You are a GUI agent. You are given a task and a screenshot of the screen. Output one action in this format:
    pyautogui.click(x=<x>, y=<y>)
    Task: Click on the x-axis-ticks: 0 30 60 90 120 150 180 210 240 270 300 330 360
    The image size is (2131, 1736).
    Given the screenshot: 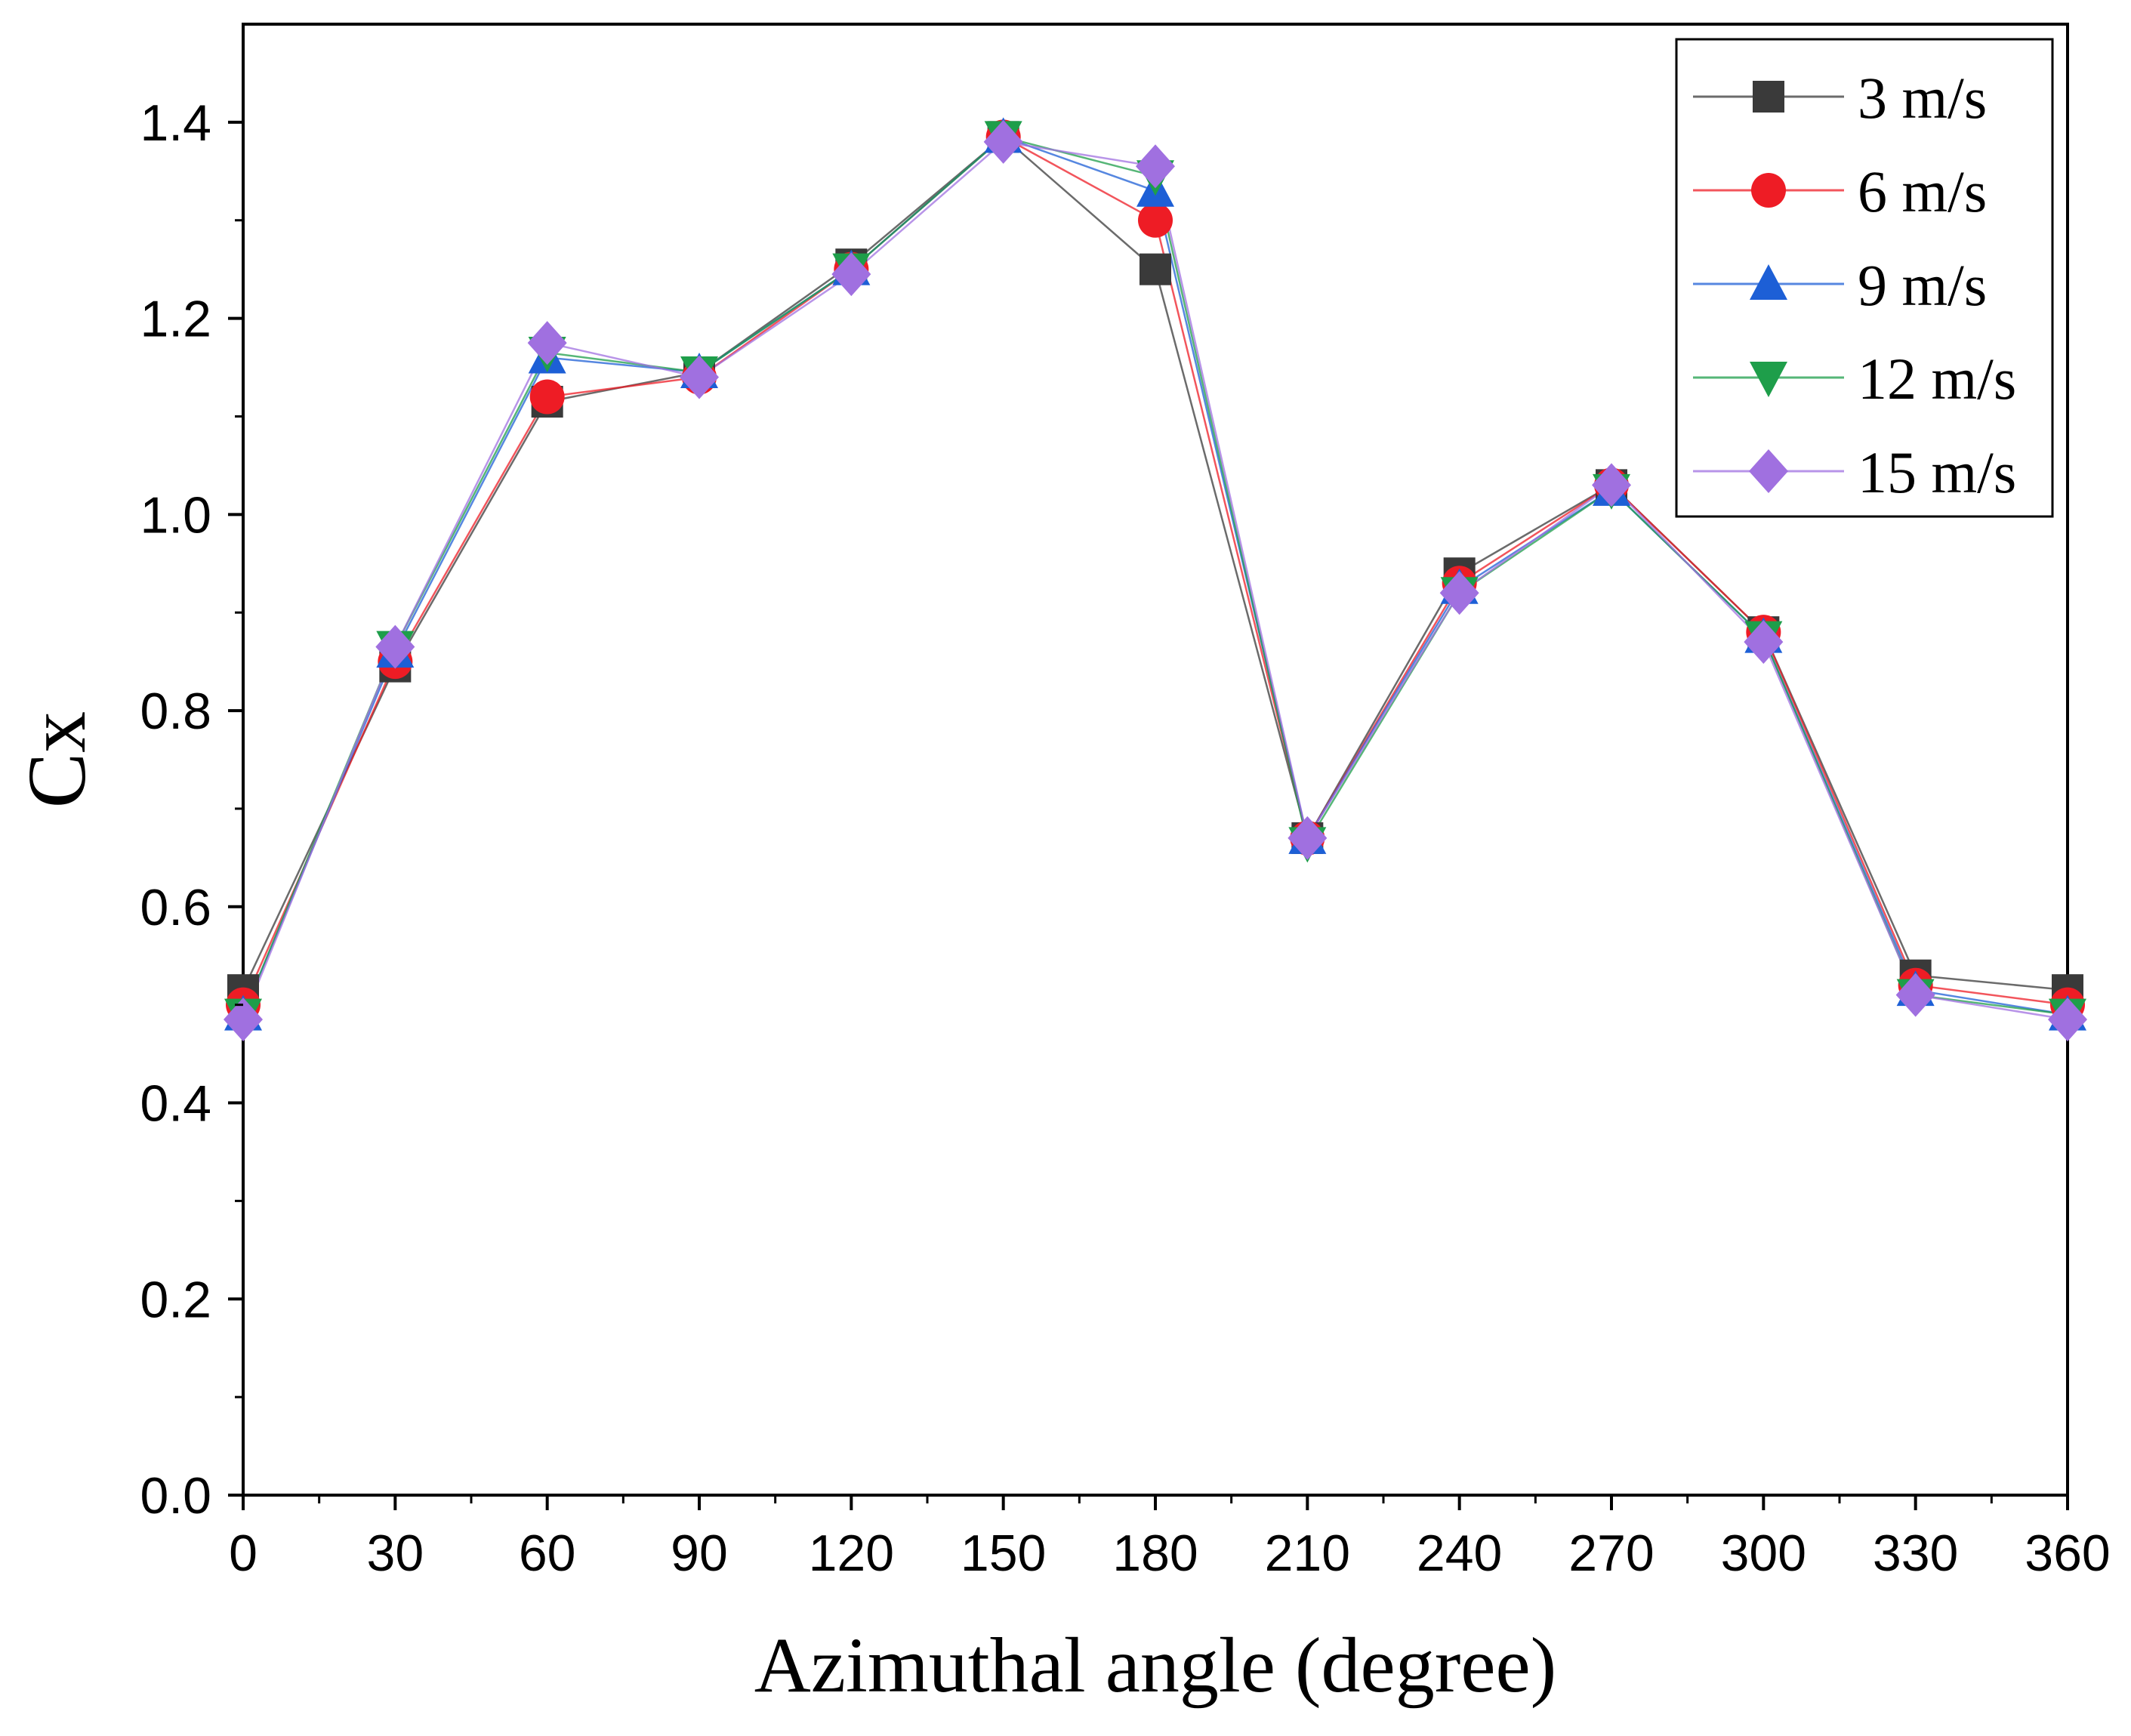 What is the action you would take?
    pyautogui.click(x=1170, y=1539)
    